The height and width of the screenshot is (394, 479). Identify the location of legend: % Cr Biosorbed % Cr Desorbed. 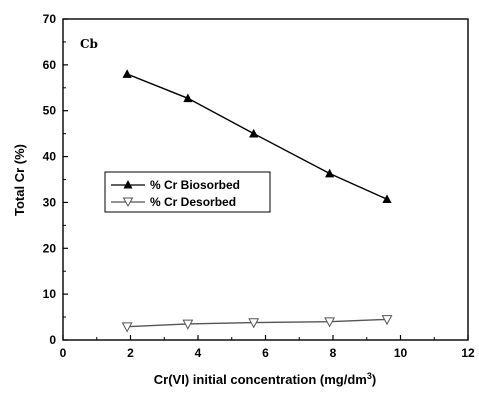
(187, 192).